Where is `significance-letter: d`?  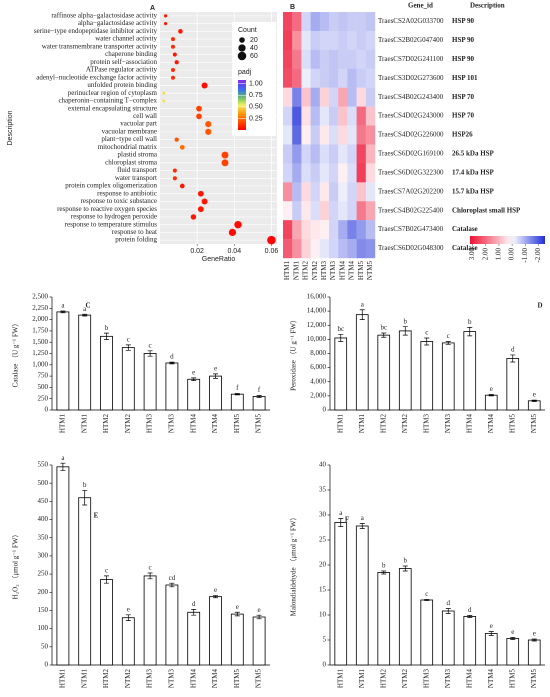
significance-letter: d is located at coordinates (470, 610).